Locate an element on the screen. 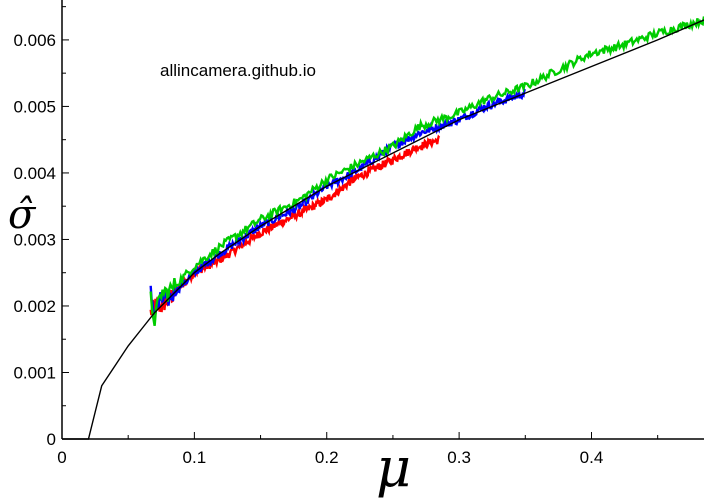  y-tick-label: 0.006 is located at coordinates (34, 40).